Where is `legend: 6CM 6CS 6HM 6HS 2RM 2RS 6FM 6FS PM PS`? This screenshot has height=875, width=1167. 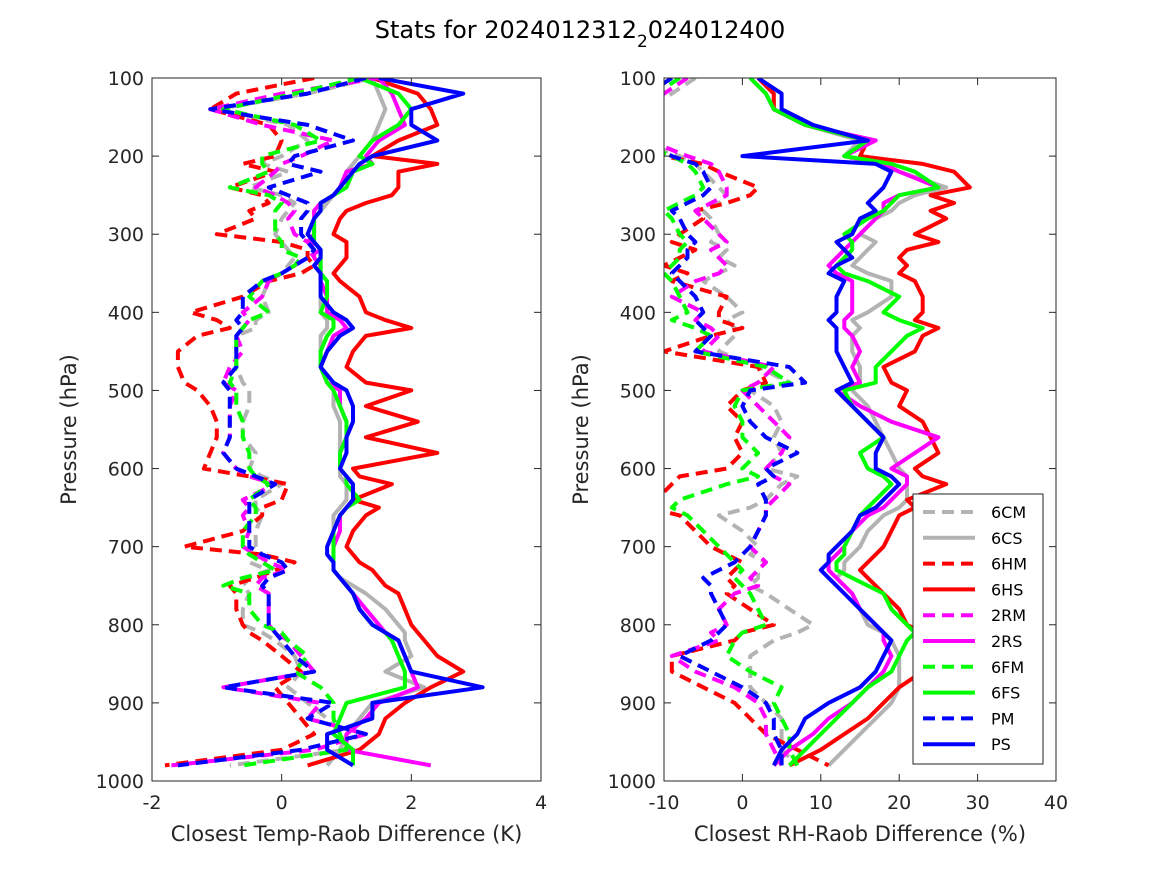
legend: 6CM 6CS 6HM 6HS 2RM 2RS 6FM 6FS PM PS is located at coordinates (978, 629).